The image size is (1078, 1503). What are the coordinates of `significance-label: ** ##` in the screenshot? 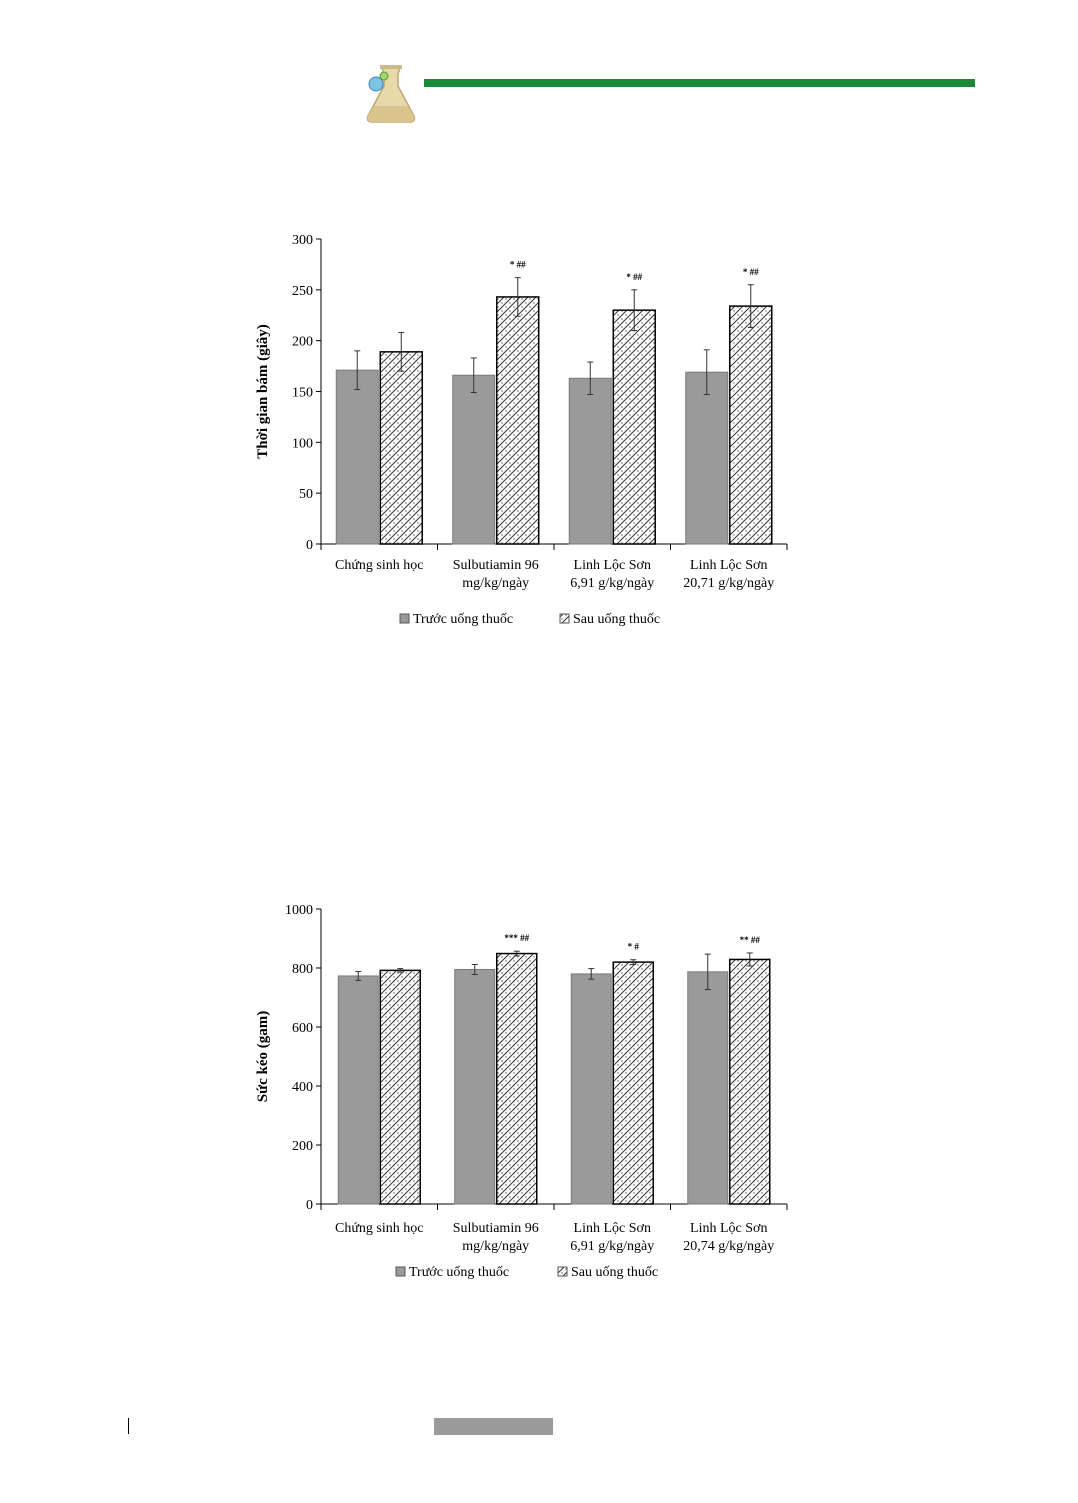 It's located at (750, 940).